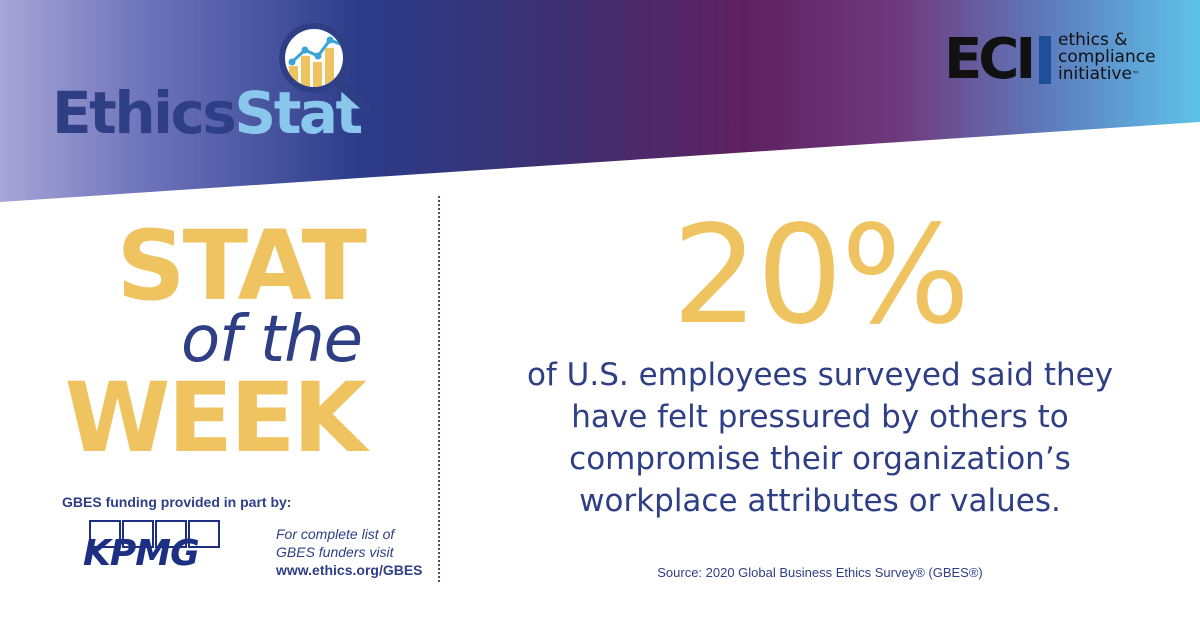 The width and height of the screenshot is (1200, 630). I want to click on brand-ethics: Ethics, so click(144, 113).